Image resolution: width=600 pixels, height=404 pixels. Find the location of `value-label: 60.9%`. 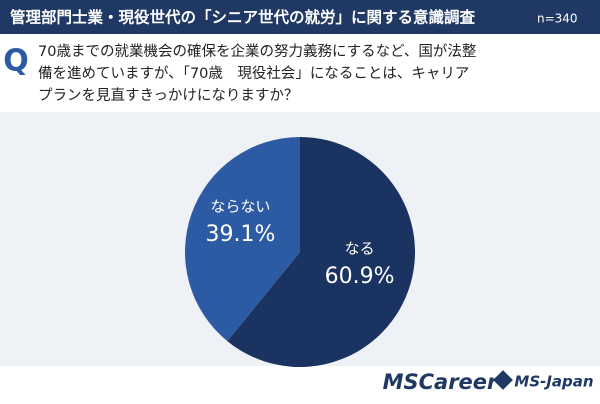

value-label: 60.9% is located at coordinates (360, 276).